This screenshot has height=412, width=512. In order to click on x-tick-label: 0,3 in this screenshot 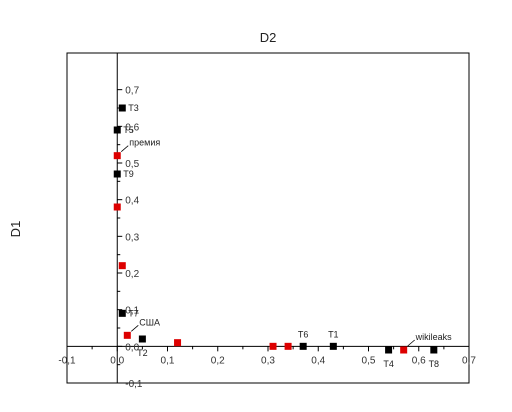, I will do `click(268, 360)`.